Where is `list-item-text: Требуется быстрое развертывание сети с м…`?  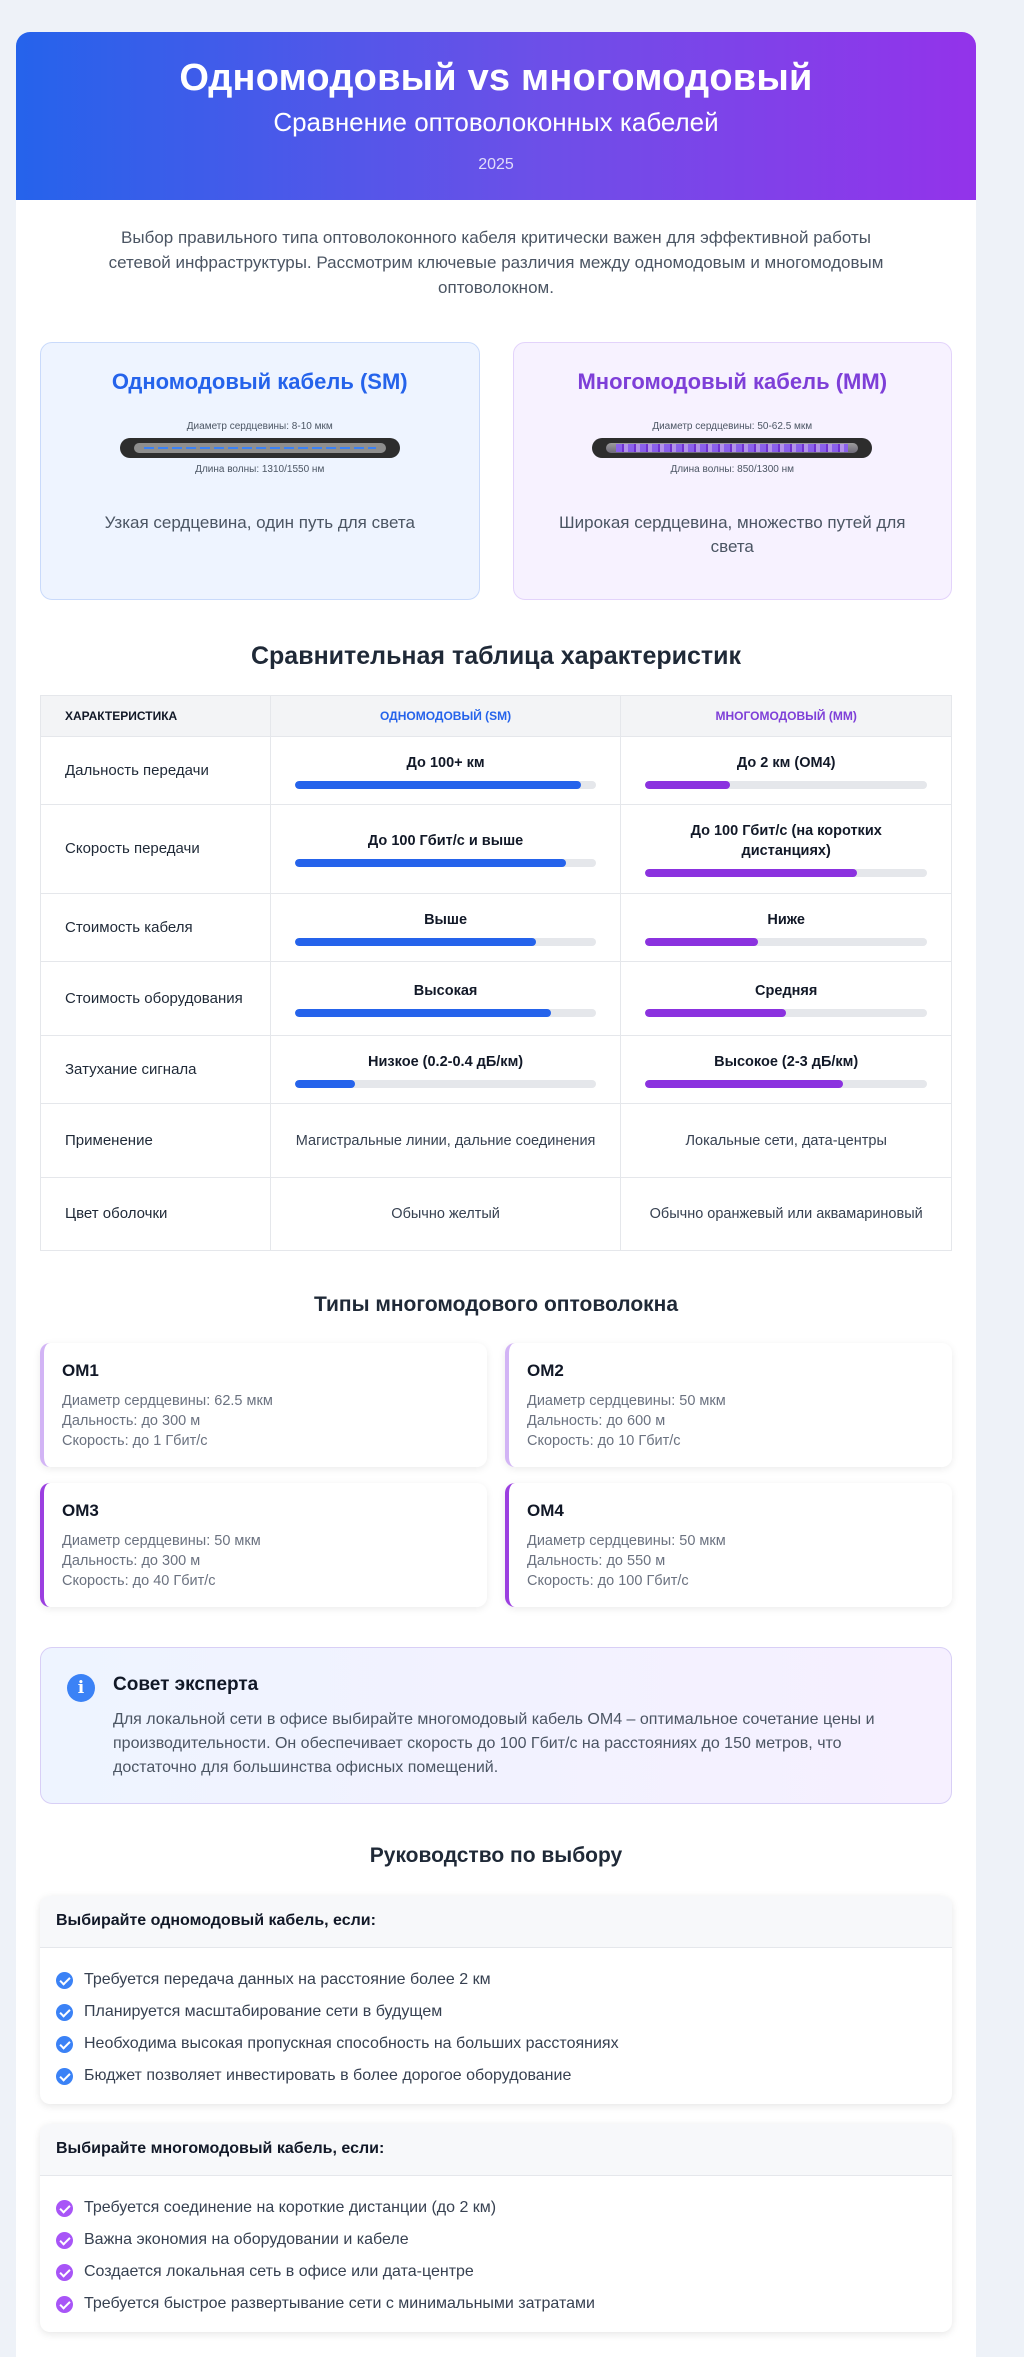
list-item-text: Требуется быстрое развертывание сети с м… is located at coordinates (339, 2303).